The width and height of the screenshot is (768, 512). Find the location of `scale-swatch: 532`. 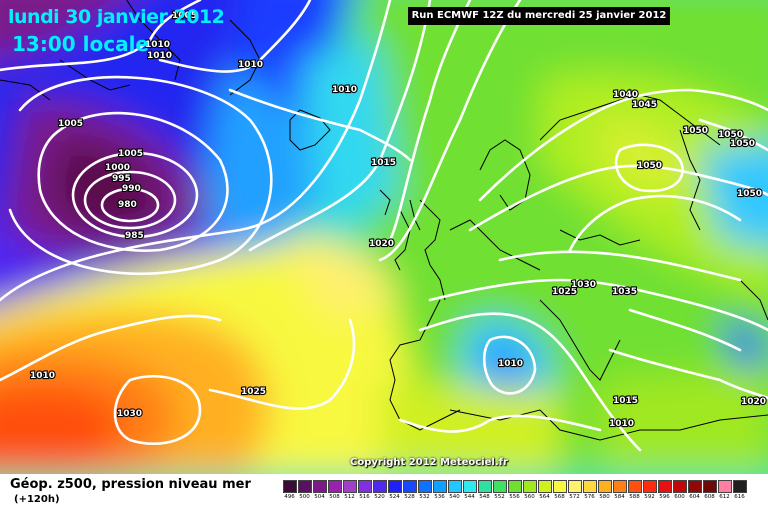

scale-swatch: 532 is located at coordinates (424, 492).